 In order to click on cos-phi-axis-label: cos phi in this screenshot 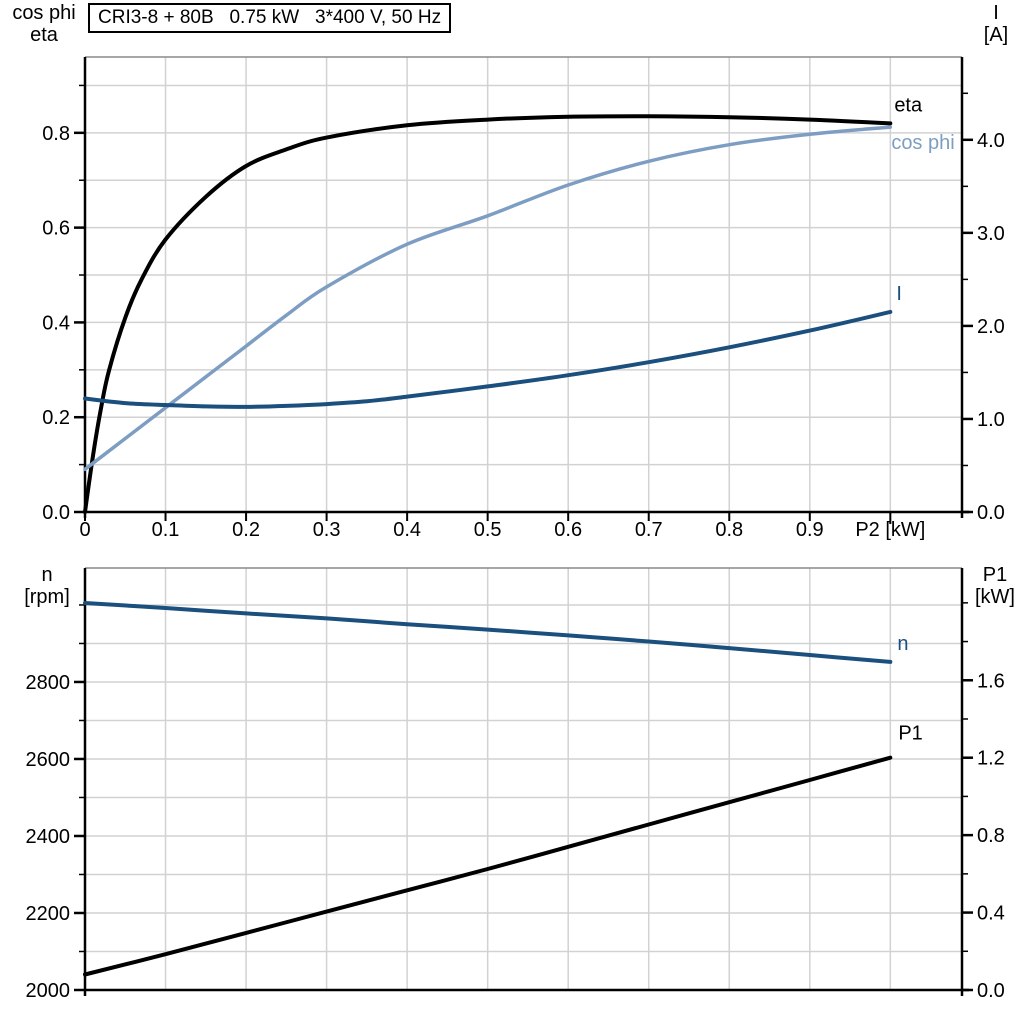, I will do `click(44, 13)`.